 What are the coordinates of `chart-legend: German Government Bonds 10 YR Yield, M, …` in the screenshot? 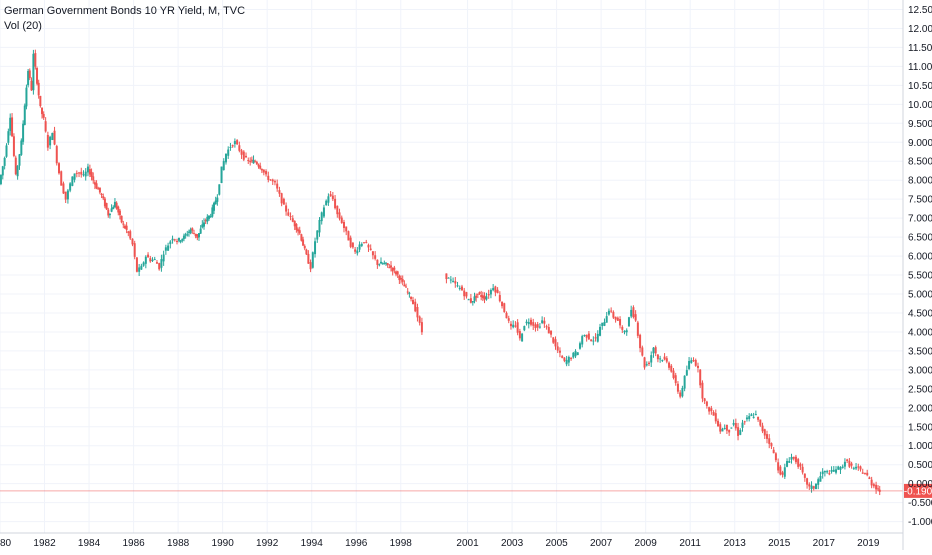 It's located at (124, 19).